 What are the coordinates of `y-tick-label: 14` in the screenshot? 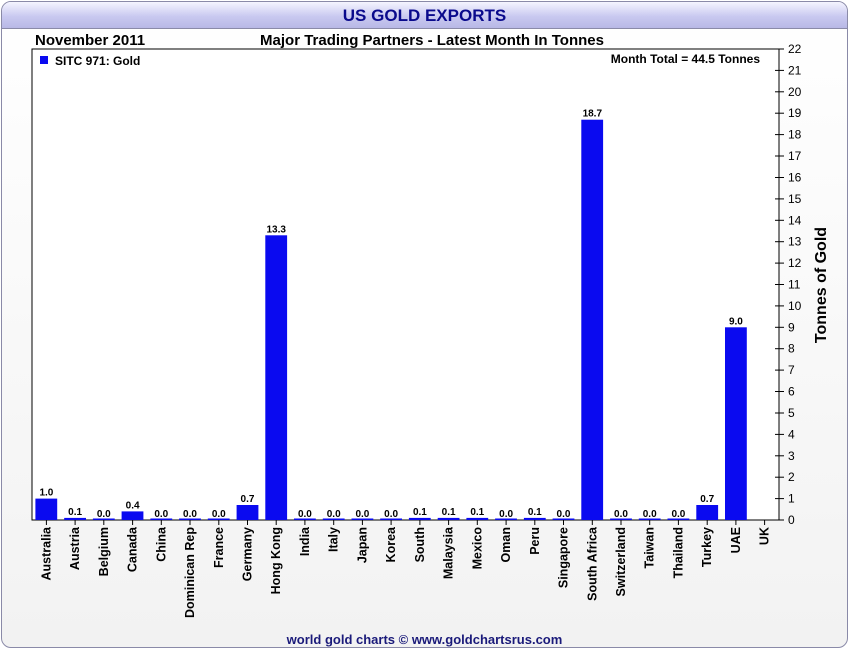 It's located at (795, 220).